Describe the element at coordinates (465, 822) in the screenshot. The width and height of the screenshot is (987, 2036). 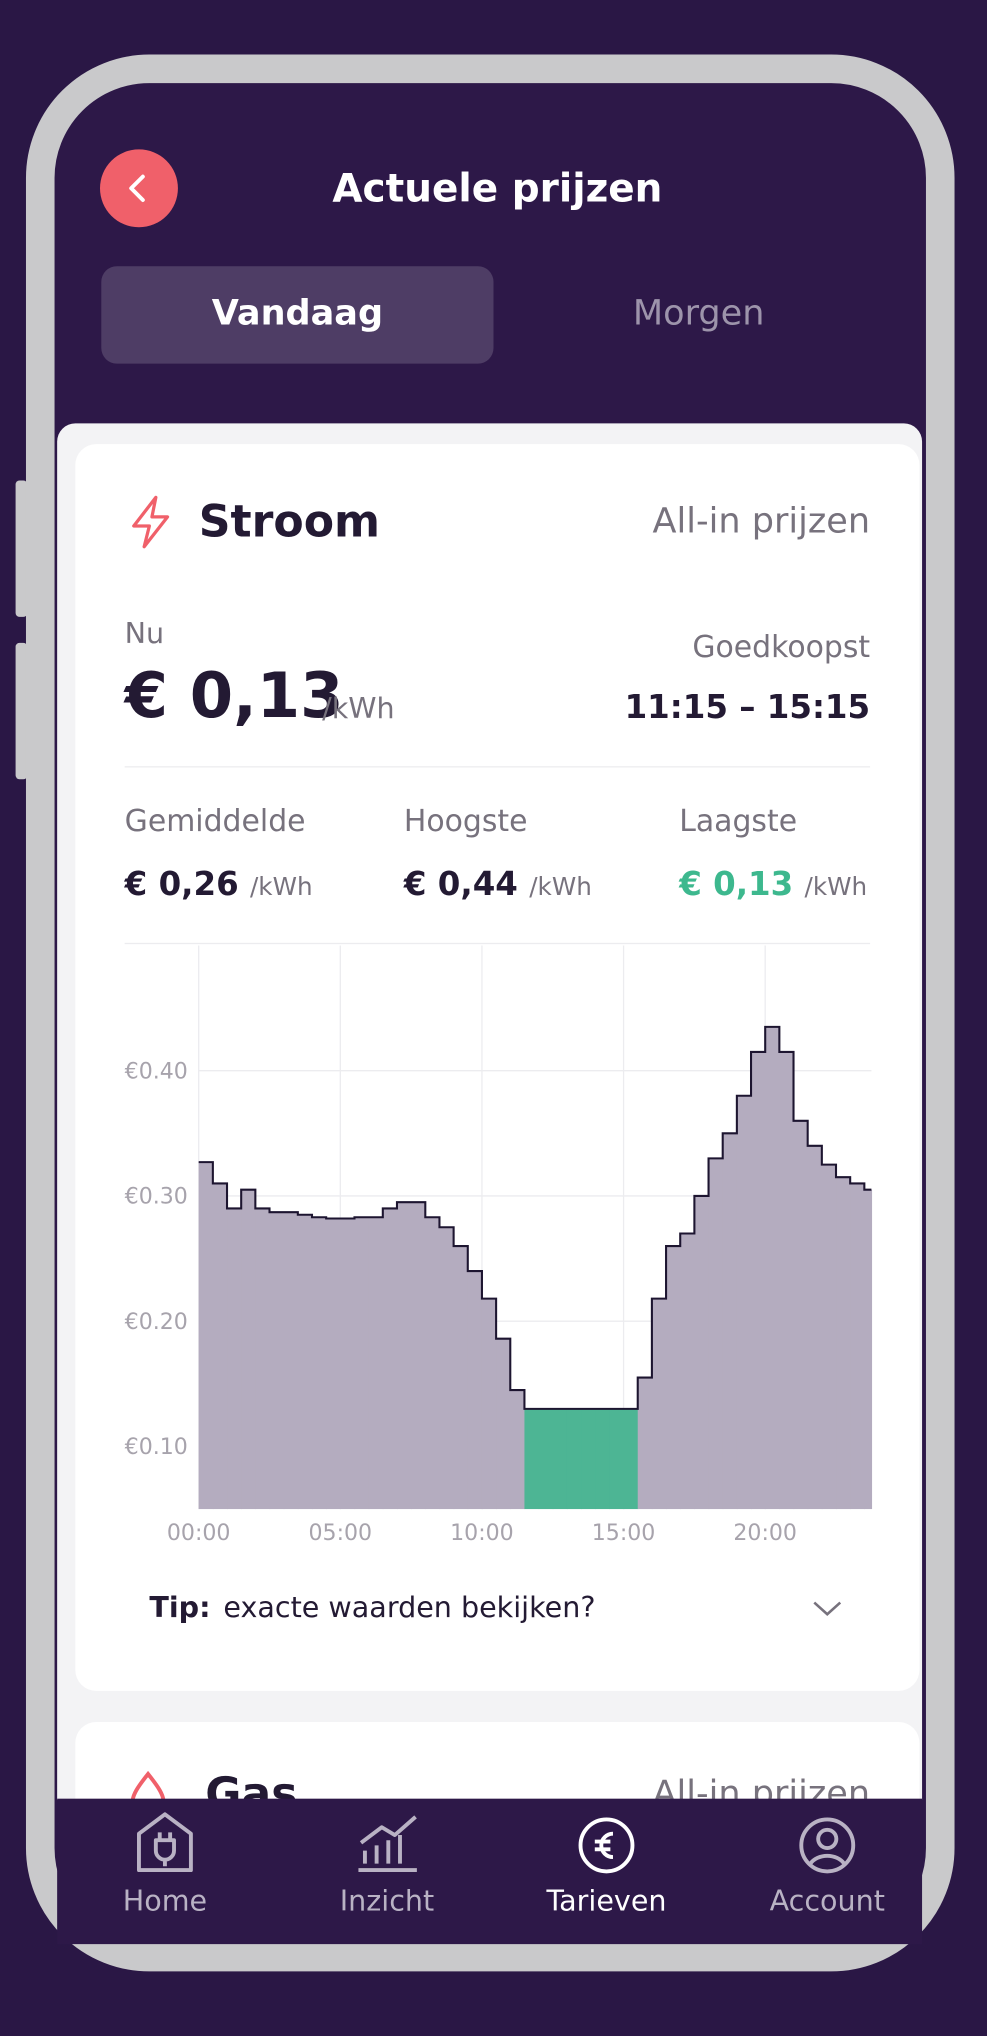
I see `stat-label: Hoogste` at that location.